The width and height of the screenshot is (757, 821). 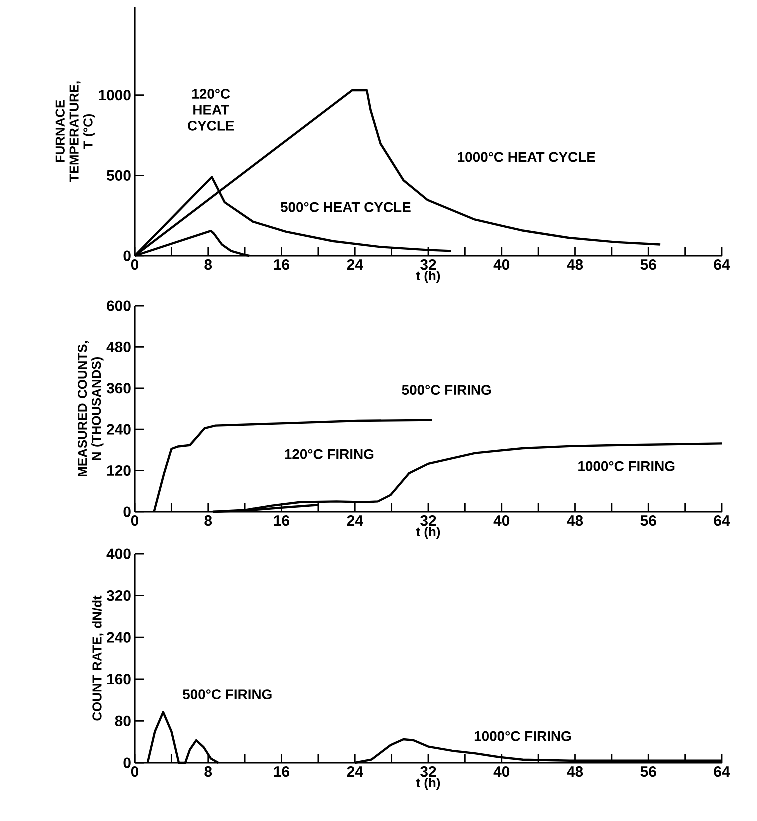 What do you see at coordinates (345, 207) in the screenshot?
I see `annotation: 500°C HEAT CYCLE` at bounding box center [345, 207].